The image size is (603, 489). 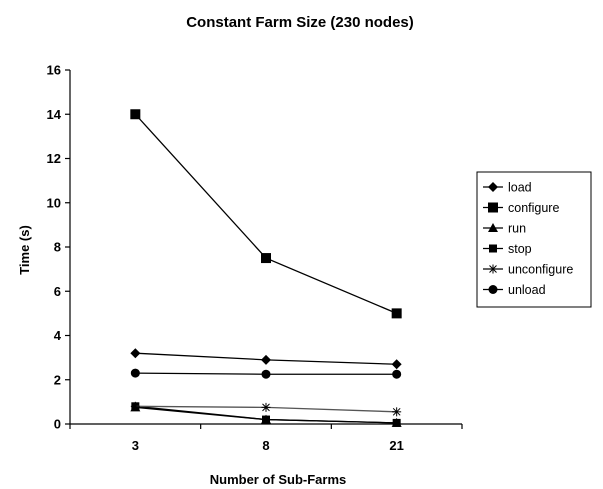 I want to click on x-tick-label: 3, so click(x=135, y=445).